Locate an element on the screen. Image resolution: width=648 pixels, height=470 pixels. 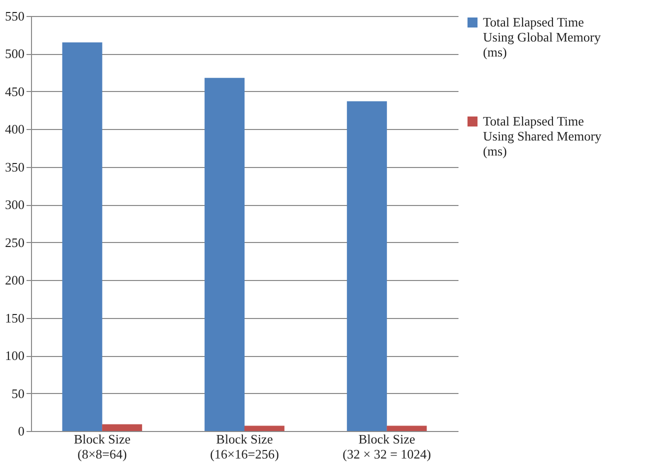
legend-label: Total Elapsed Time Using Shared Memory (ms) is located at coordinates (542, 136).